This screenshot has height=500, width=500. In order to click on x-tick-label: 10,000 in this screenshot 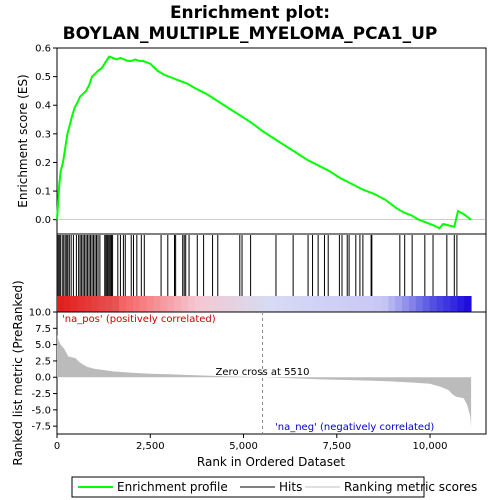, I will do `click(430, 446)`.